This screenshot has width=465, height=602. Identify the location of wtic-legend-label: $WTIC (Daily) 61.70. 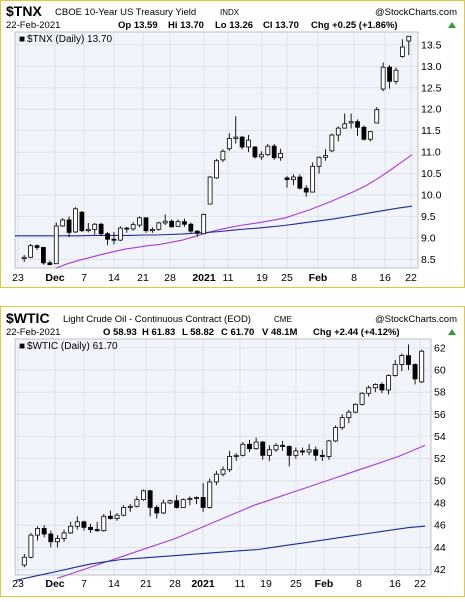
(72, 346).